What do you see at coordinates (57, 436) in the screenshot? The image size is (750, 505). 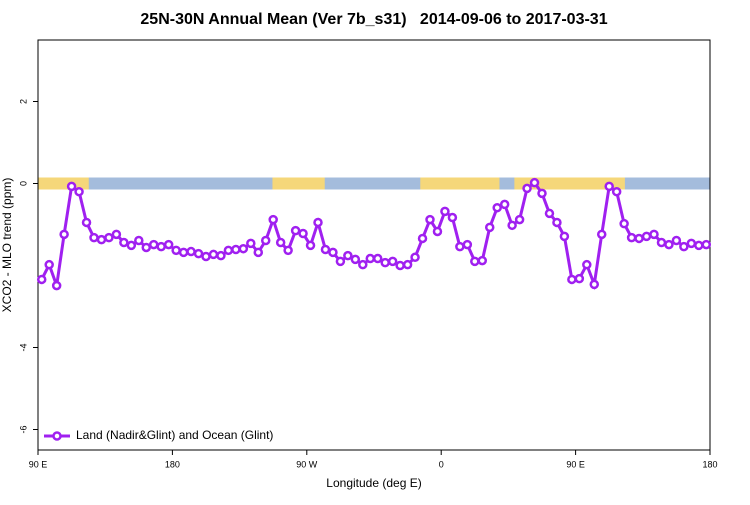 I see `legend-marker` at bounding box center [57, 436].